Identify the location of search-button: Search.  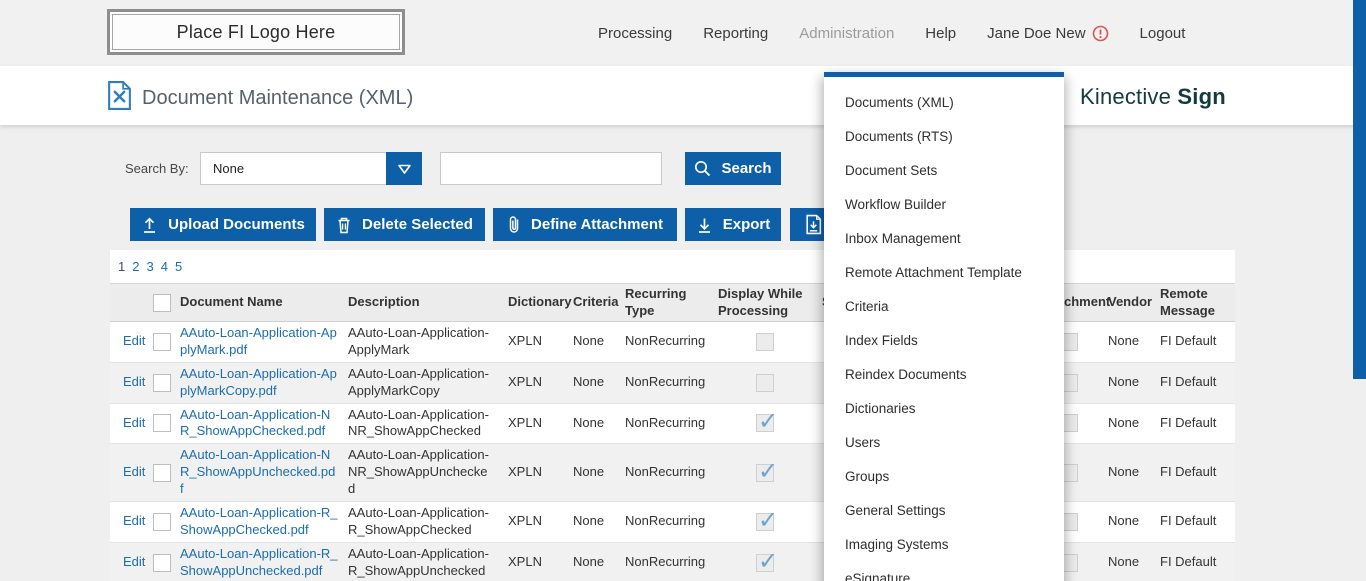
(733, 168).